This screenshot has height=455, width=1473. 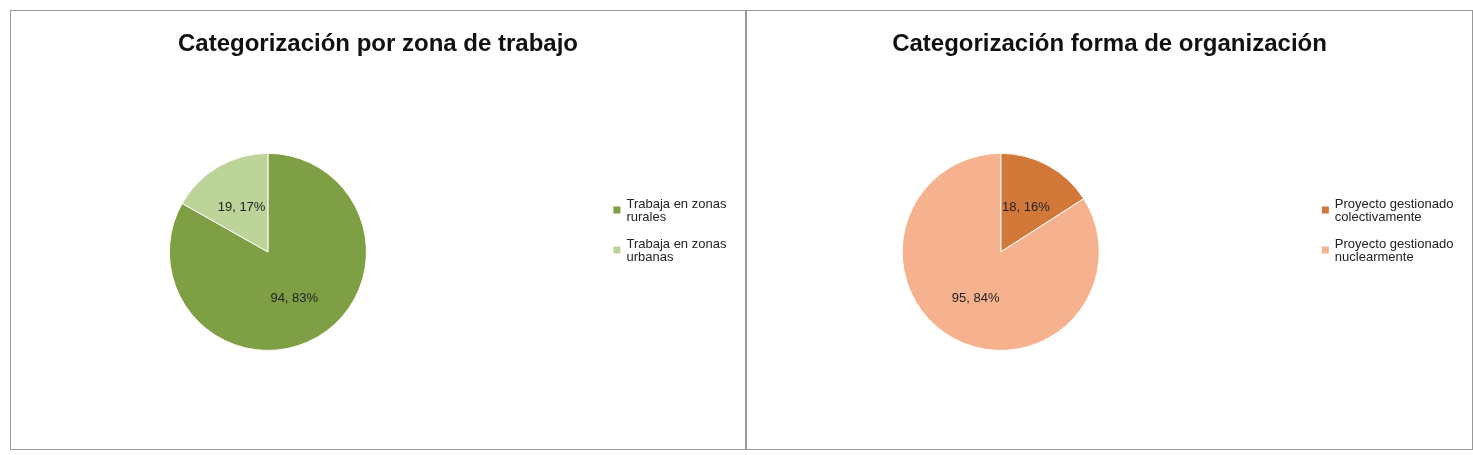 I want to click on data-label: 19, 17%, so click(x=241, y=207).